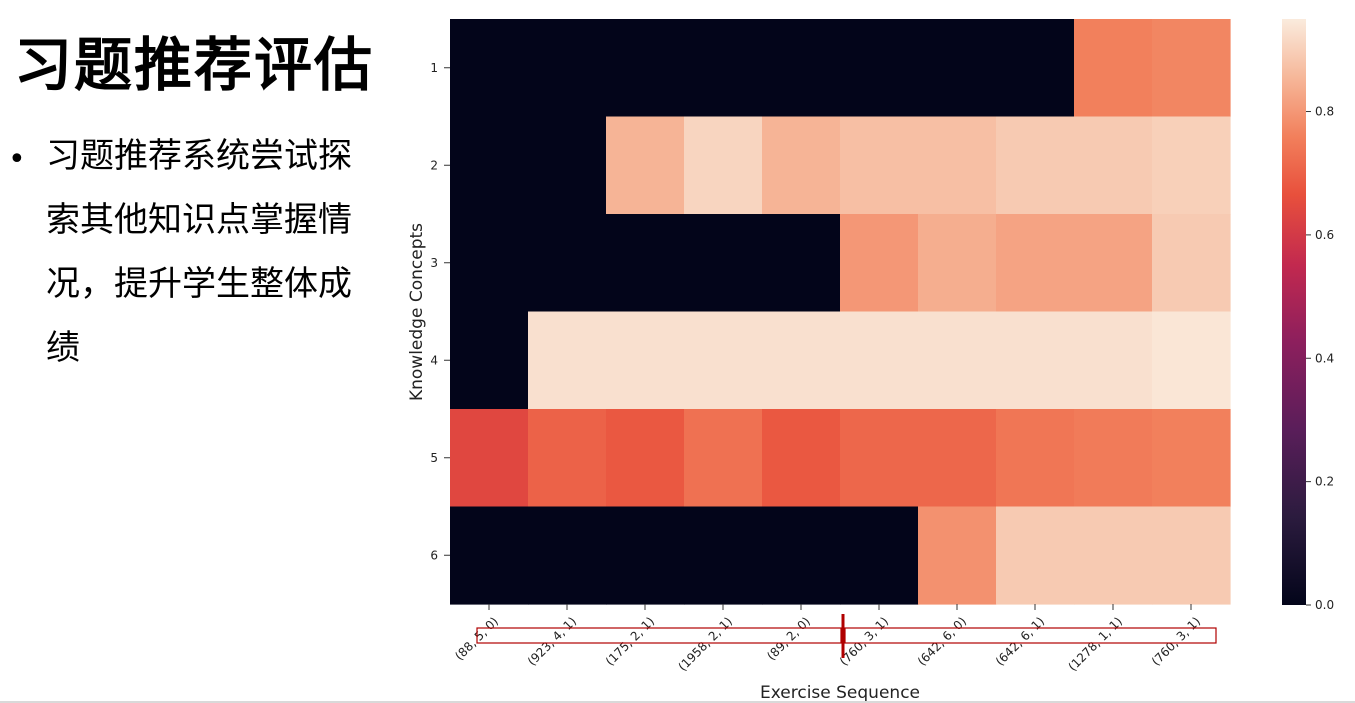  What do you see at coordinates (630, 641) in the screenshot?
I see `x-tick-label: (175, 2, 1)` at bounding box center [630, 641].